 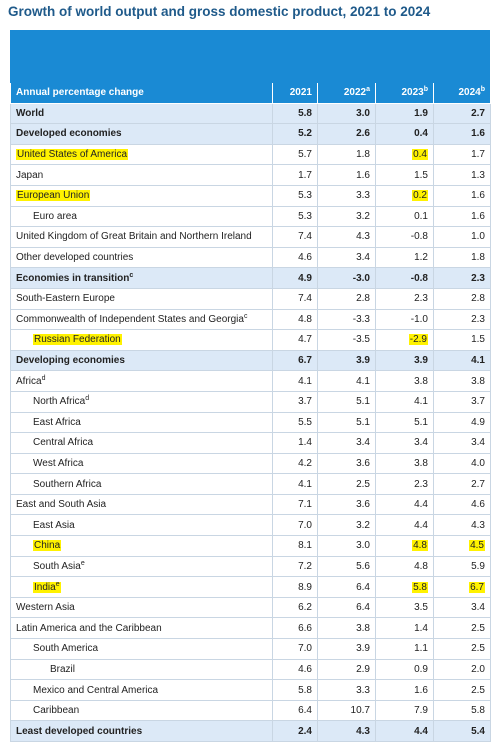 I want to click on value: 7.0, so click(x=305, y=525).